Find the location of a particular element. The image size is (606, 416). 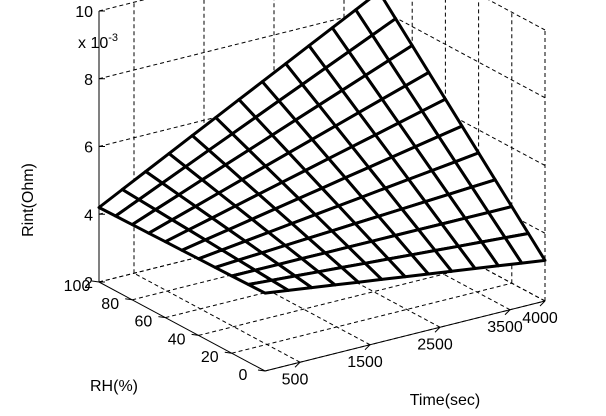

y-tick-label: 60 is located at coordinates (144, 322).